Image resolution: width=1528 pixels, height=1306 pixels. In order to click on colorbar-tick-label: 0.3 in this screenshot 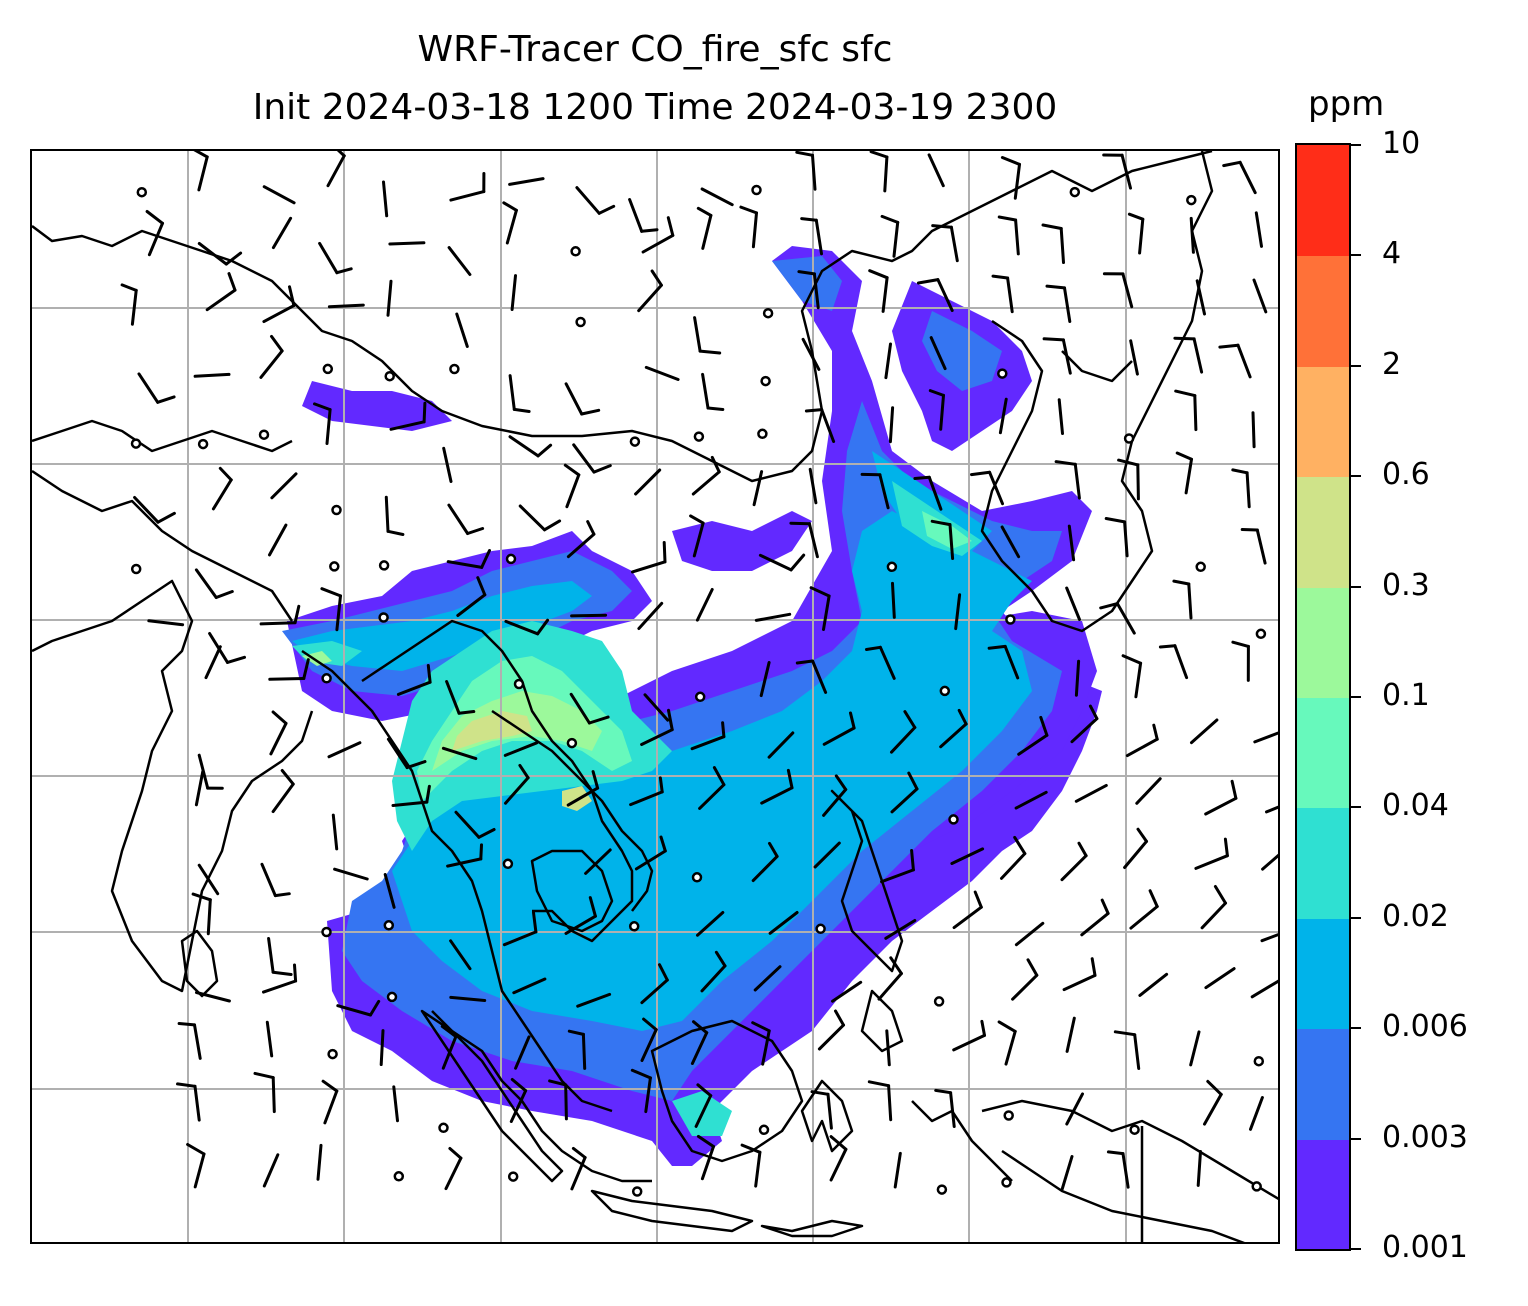, I will do `click(1406, 585)`.